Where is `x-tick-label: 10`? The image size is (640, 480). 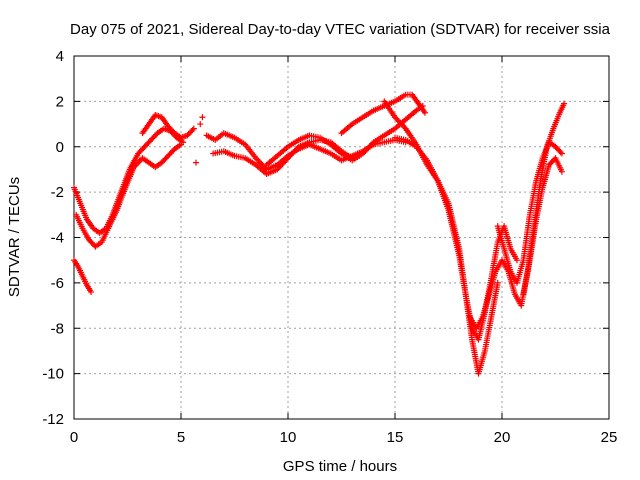
x-tick-label: 10 is located at coordinates (288, 437).